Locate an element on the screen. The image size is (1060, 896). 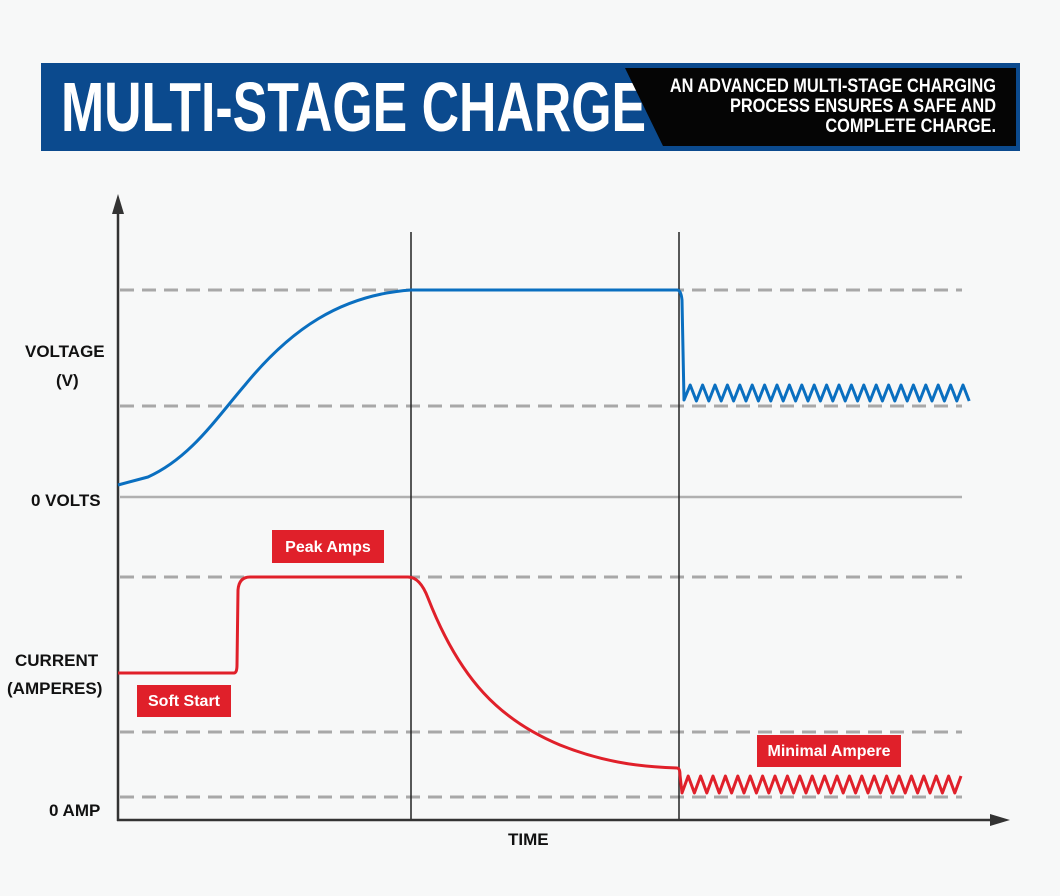
zero-amp-label: 0 AMP is located at coordinates (74, 810).